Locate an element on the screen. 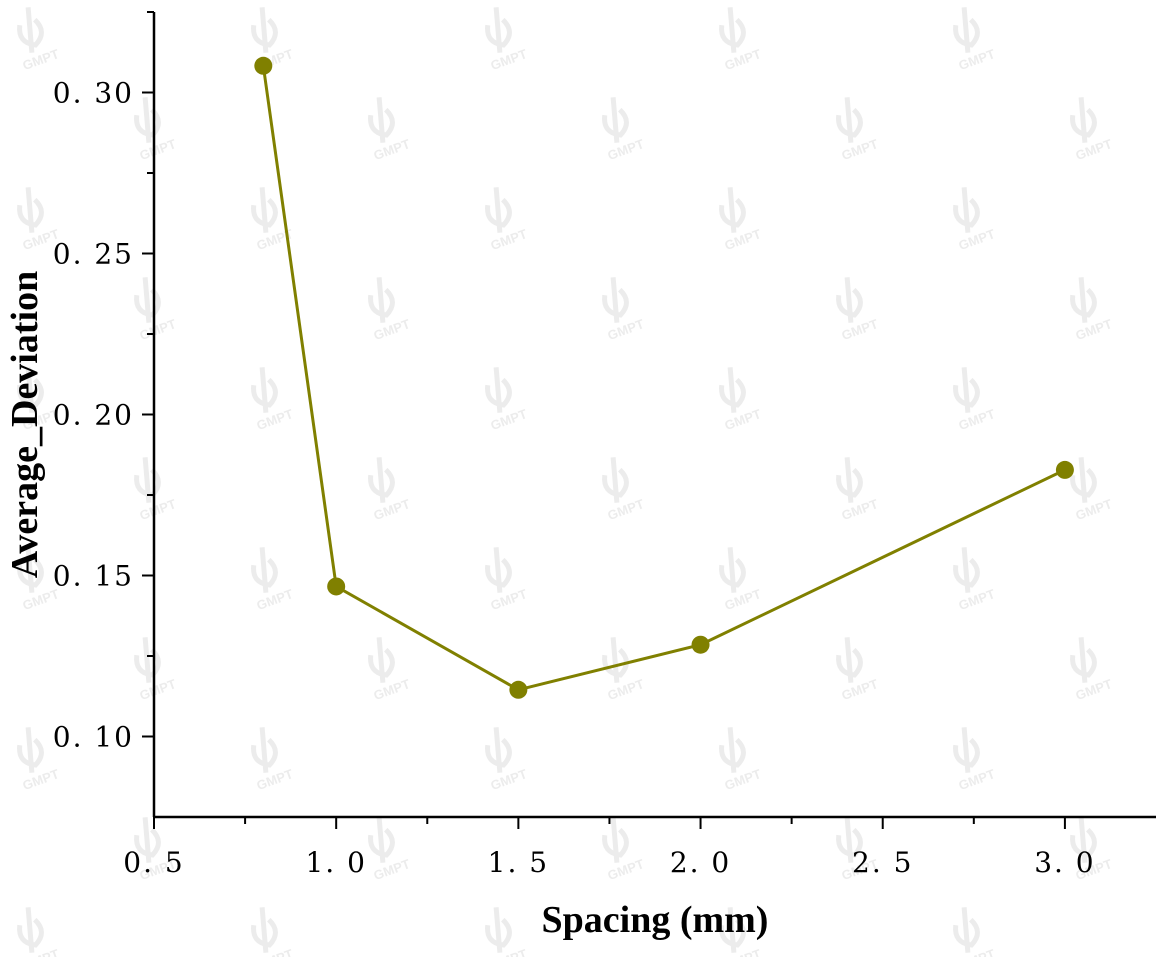 The width and height of the screenshot is (1169, 957). x-axis-title: Spacing (mm) is located at coordinates (655, 920).